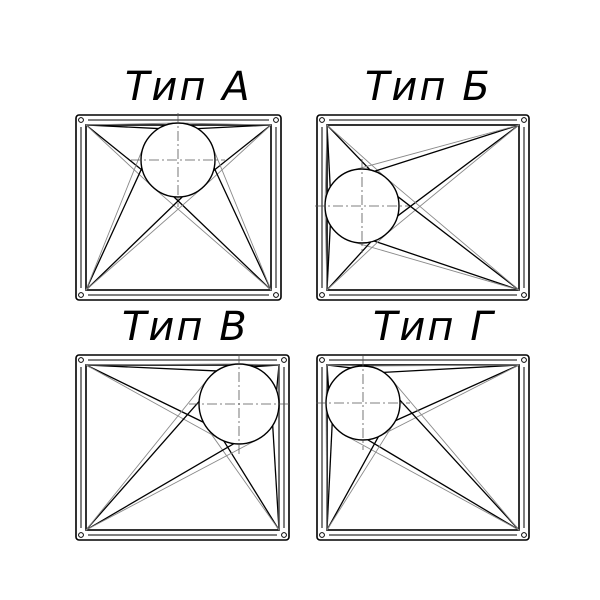 This screenshot has height=600, width=600. I want to click on panel-label-type-v: Тип В, so click(185, 327).